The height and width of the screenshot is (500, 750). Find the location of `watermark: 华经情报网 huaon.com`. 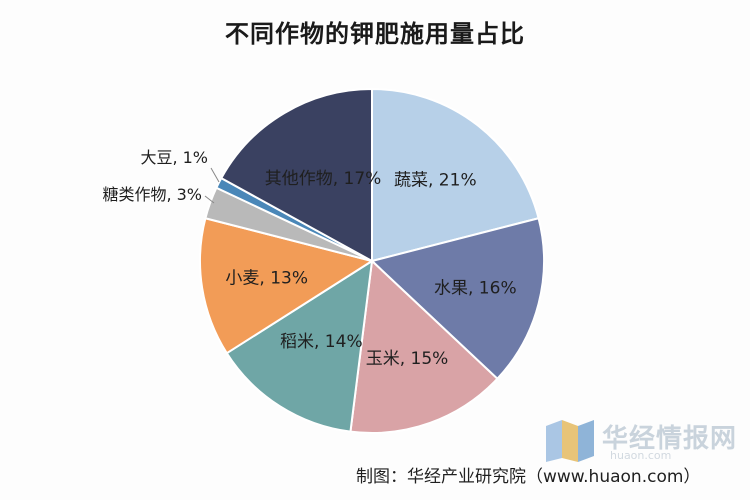

watermark: 华经情报网 huaon.com is located at coordinates (644, 439).